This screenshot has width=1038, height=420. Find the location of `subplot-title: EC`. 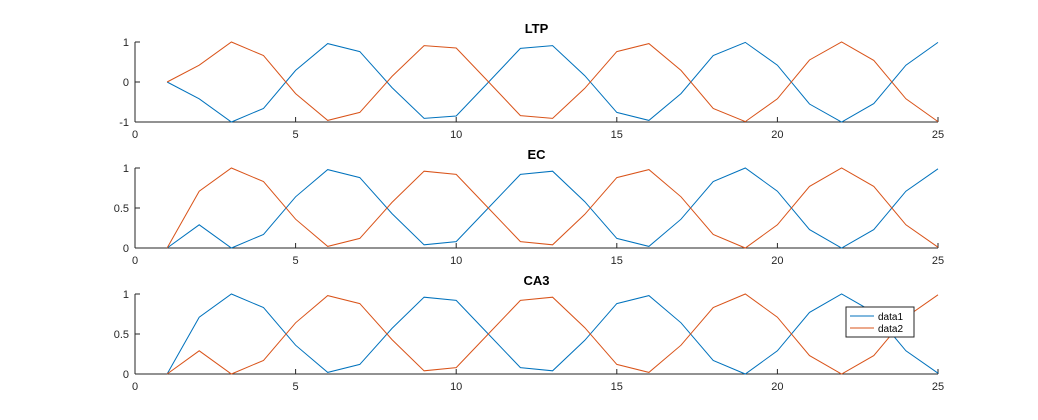

subplot-title: EC is located at coordinates (536, 154).